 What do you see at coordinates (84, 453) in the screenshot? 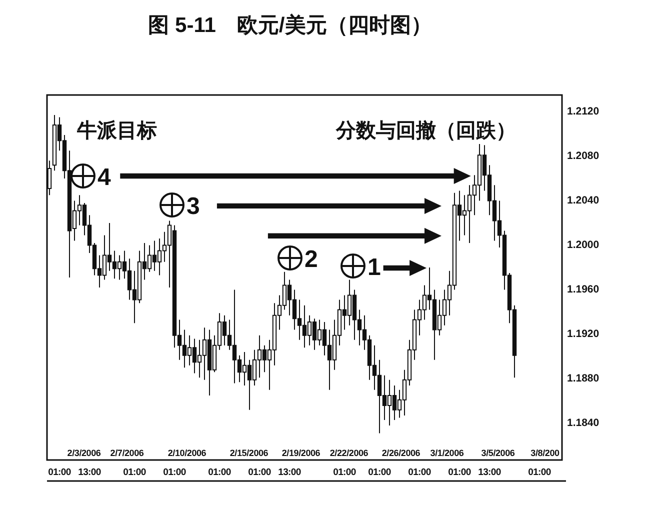
I see `annotation: 2/3/2006` at bounding box center [84, 453].